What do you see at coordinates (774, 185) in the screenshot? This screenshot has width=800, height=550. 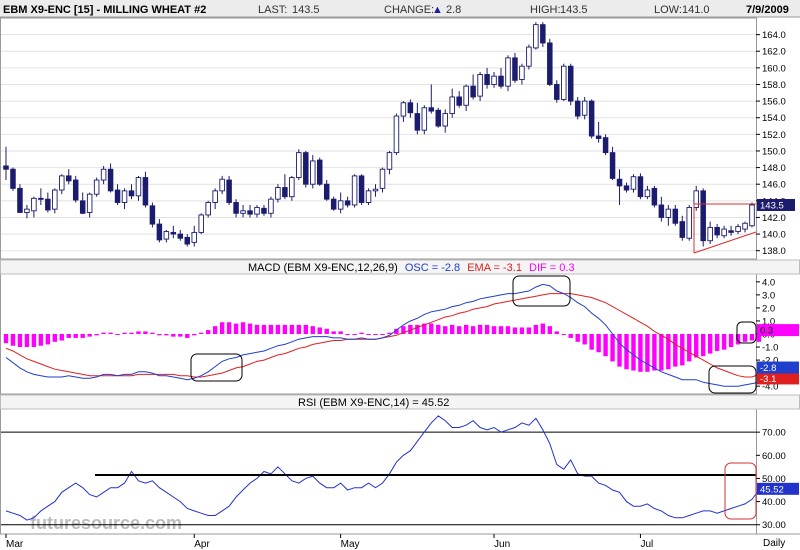 I see `price-y-tick-label: 146.0` at bounding box center [774, 185].